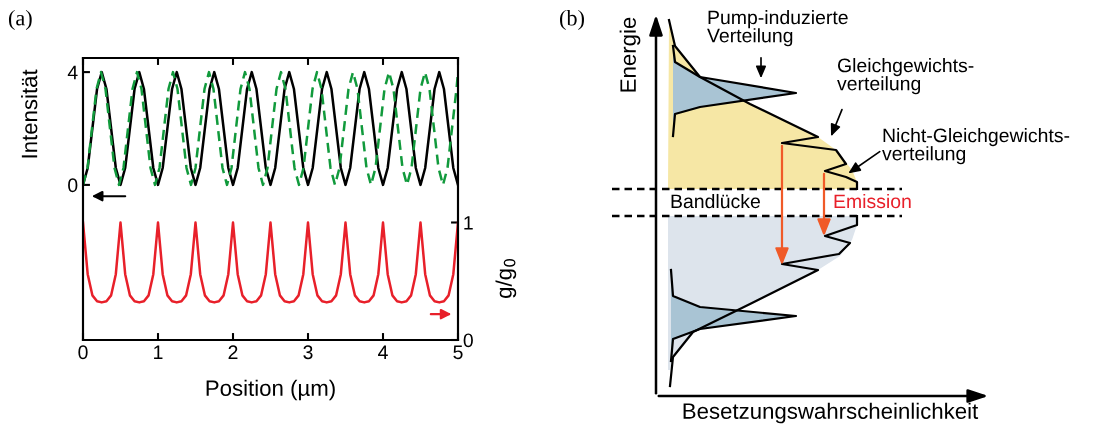 The height and width of the screenshot is (432, 1113). What do you see at coordinates (905, 76) in the screenshot?
I see `text: Gleichgewichts- verteilung` at bounding box center [905, 76].